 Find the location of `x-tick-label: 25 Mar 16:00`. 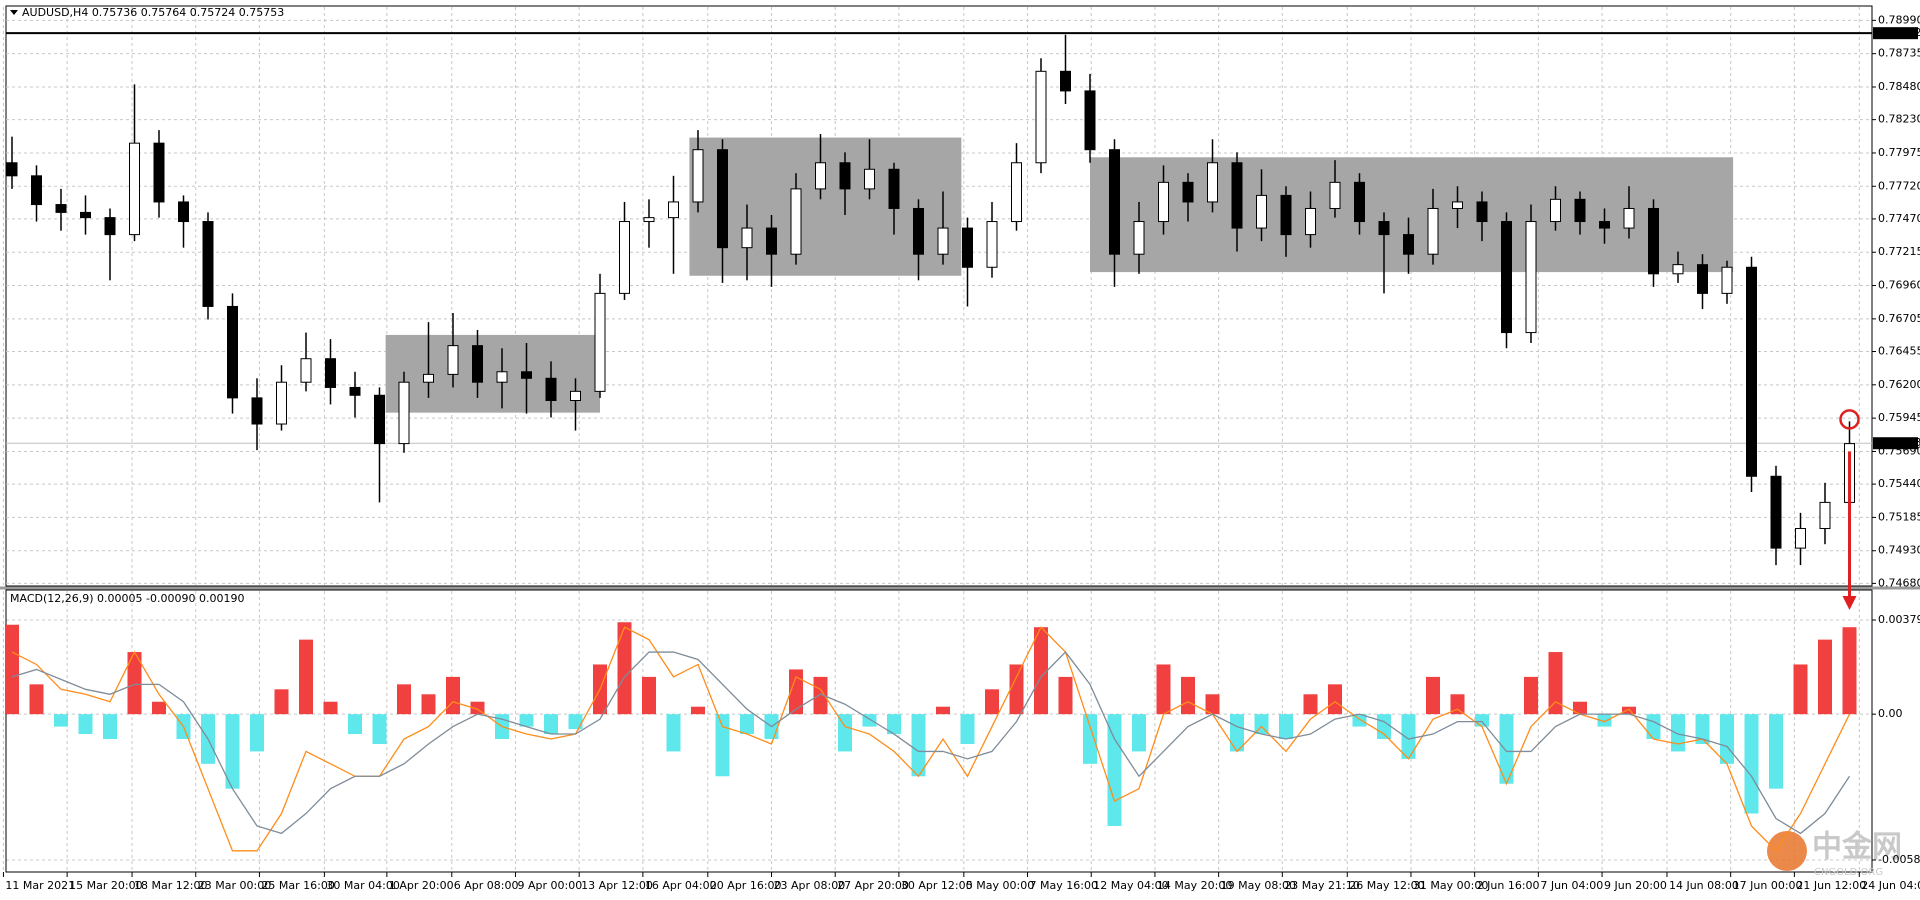

x-tick-label: 25 Mar 16:00 is located at coordinates (297, 885).